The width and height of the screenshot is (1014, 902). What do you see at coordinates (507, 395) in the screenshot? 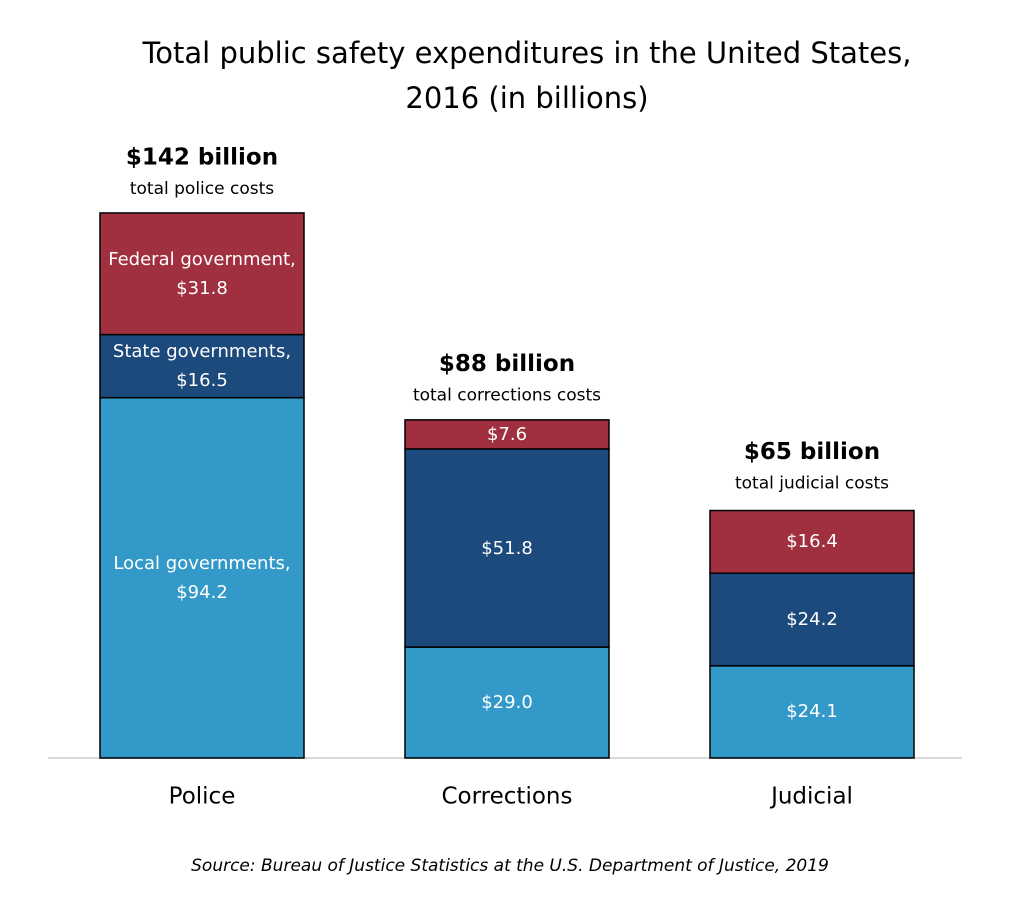
I see `total-note: total corrections costs` at bounding box center [507, 395].